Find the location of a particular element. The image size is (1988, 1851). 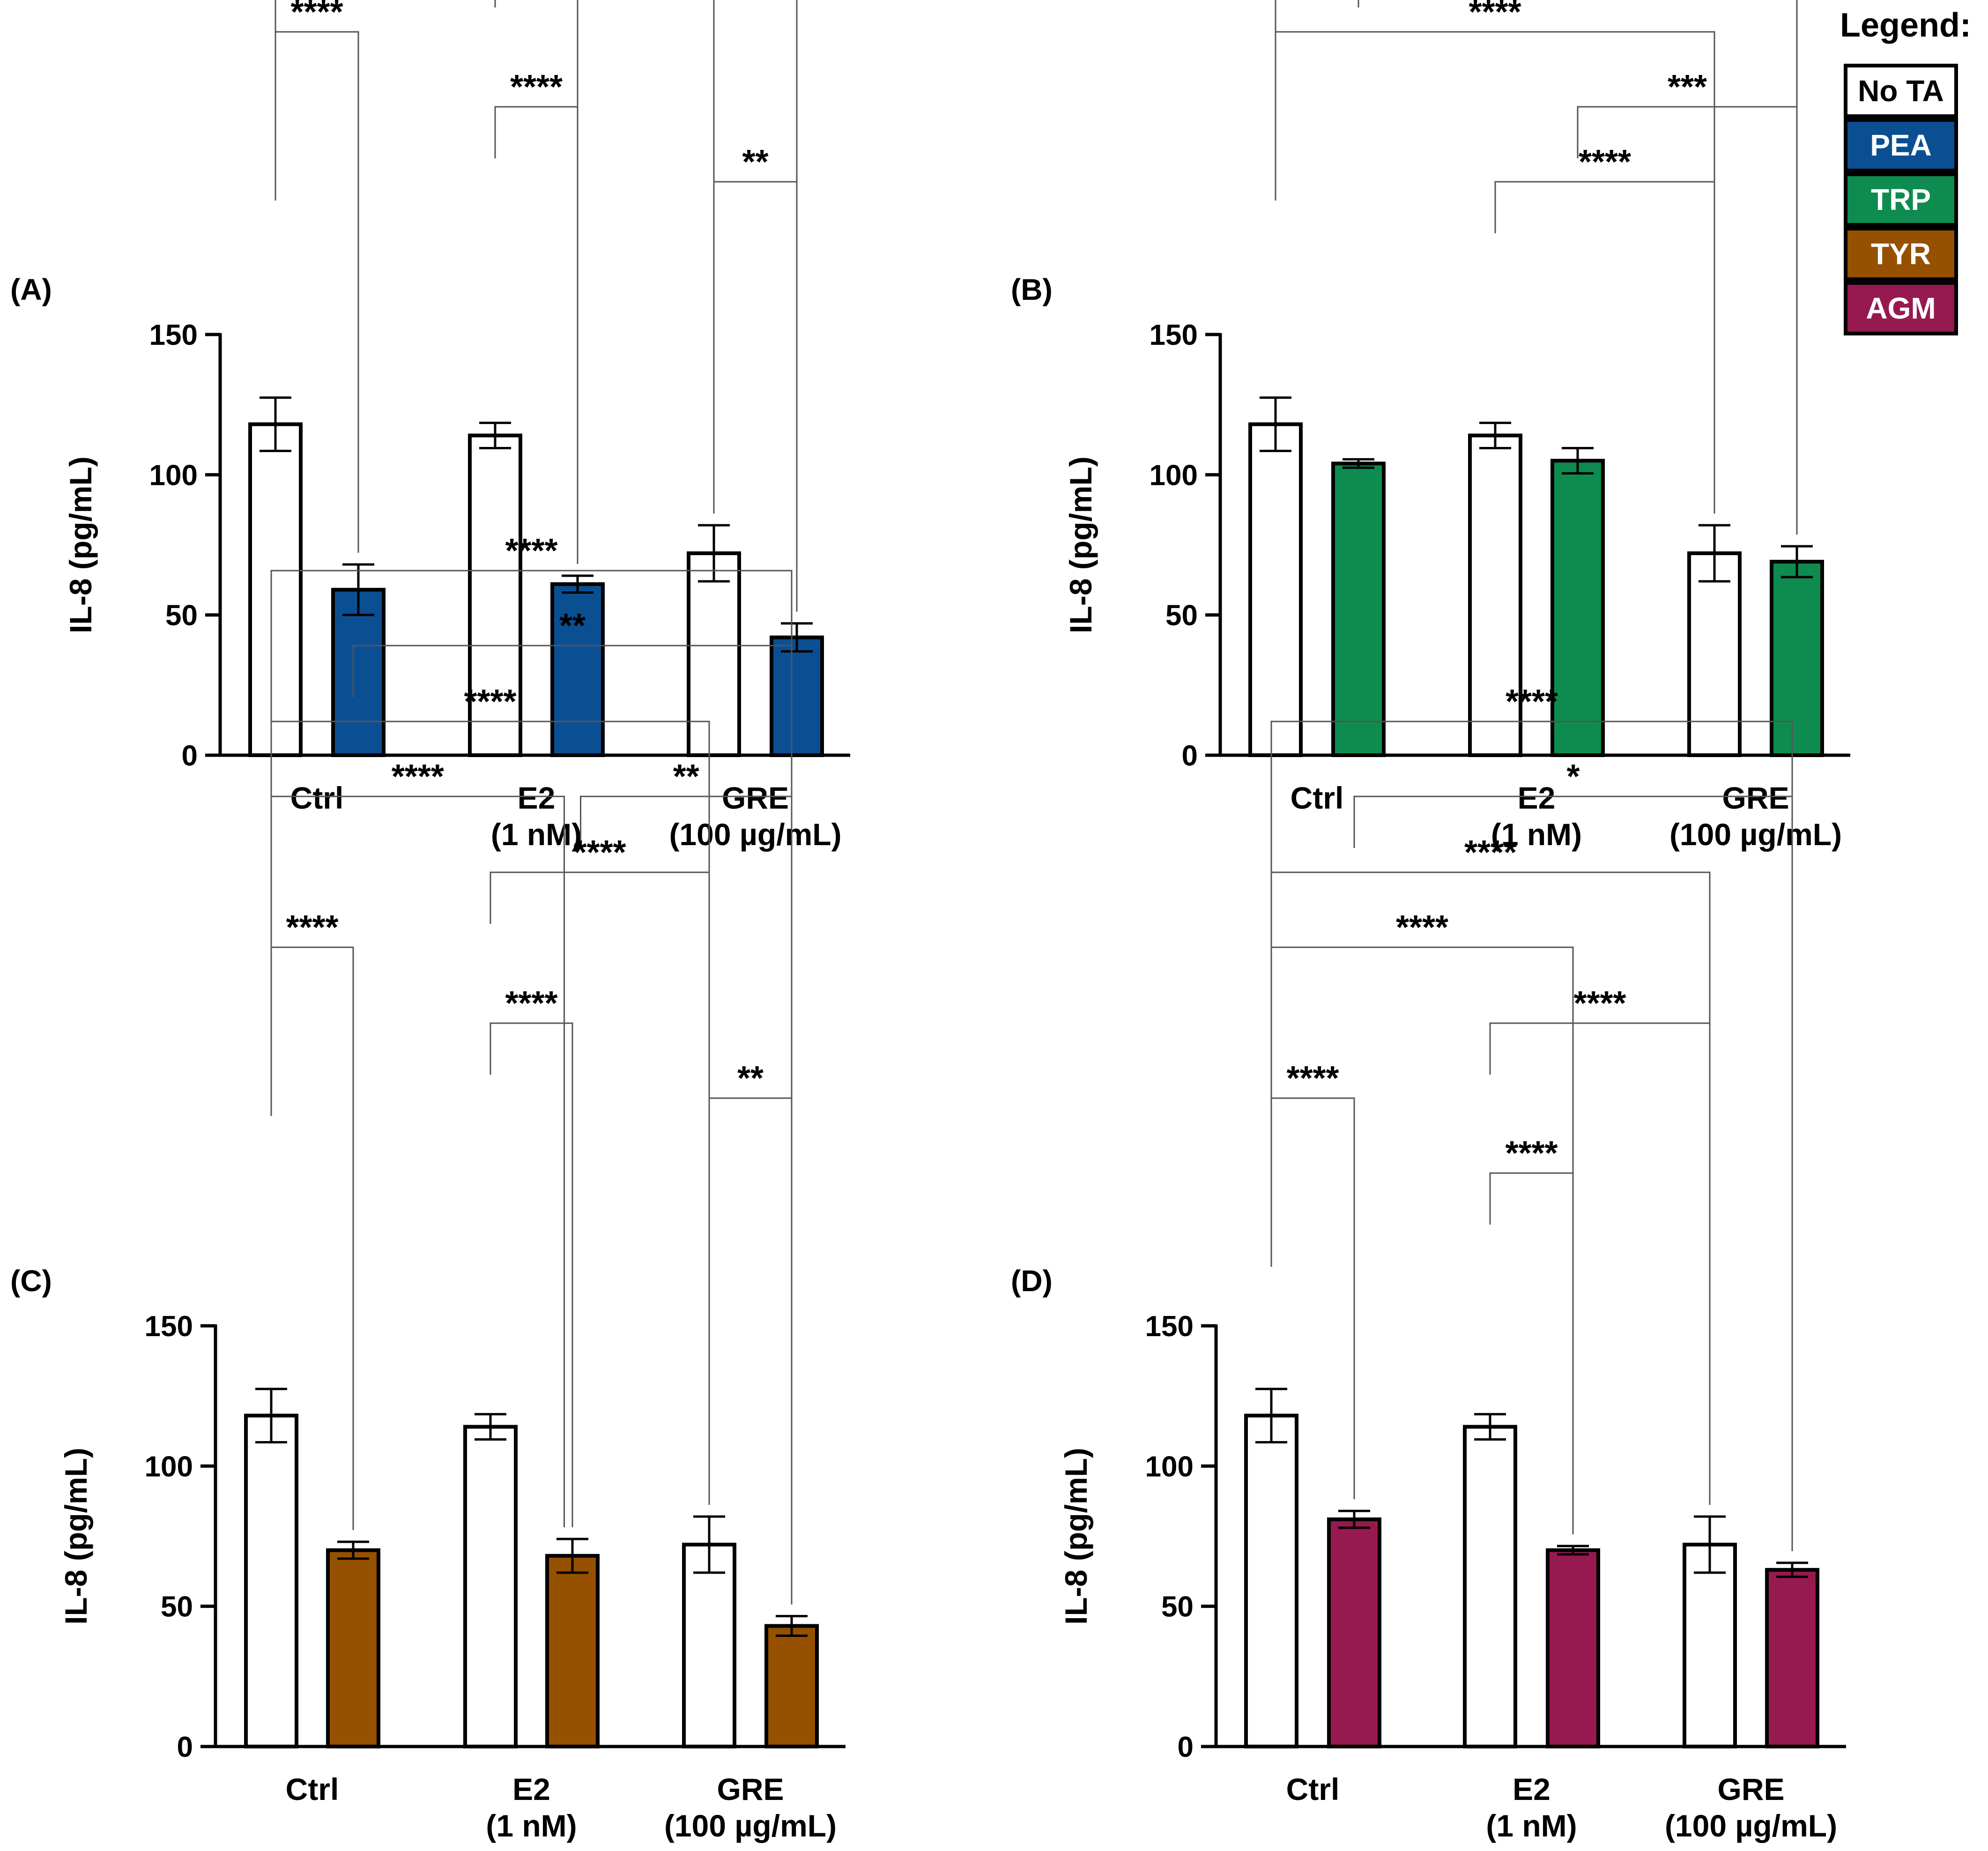

legend-item-label: No TA is located at coordinates (1901, 91).